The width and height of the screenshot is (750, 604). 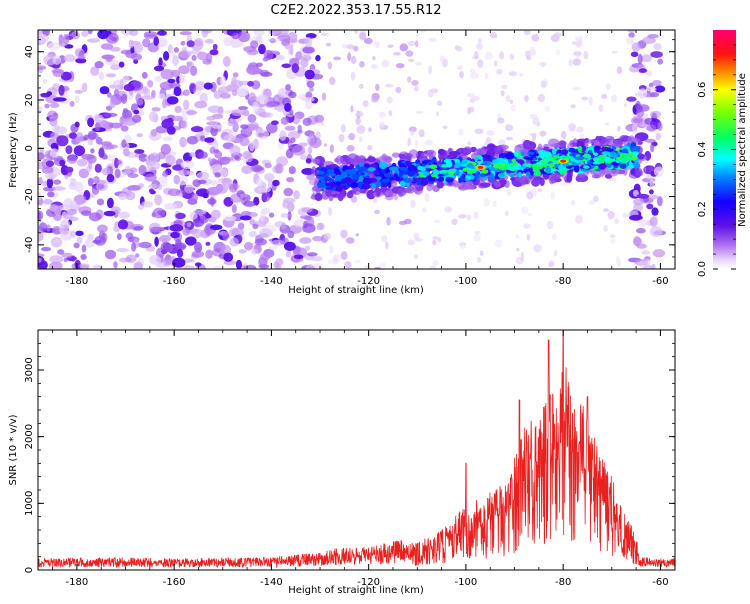 I want to click on spectrogram-x-tick-label: -100, so click(x=466, y=281).